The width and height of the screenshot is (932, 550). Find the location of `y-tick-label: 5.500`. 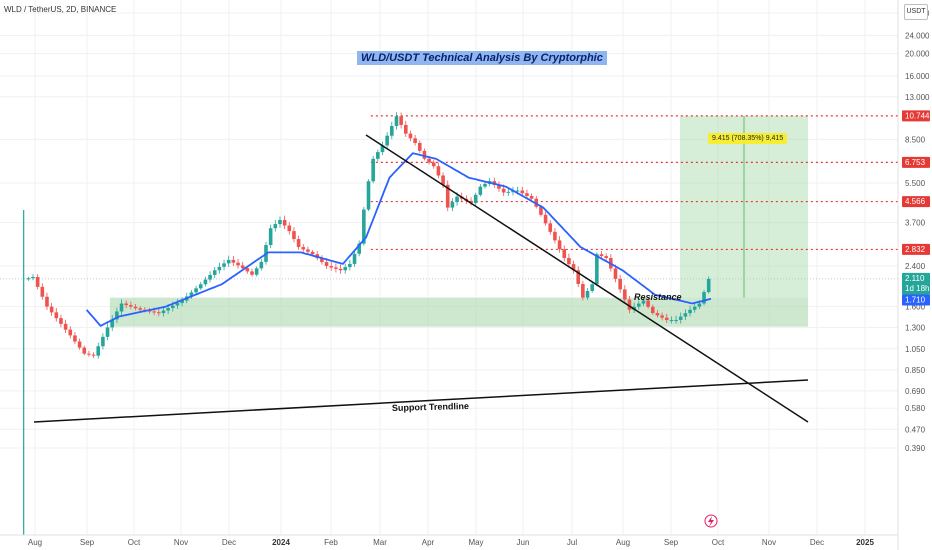

y-tick-label: 5.500 is located at coordinates (915, 183).